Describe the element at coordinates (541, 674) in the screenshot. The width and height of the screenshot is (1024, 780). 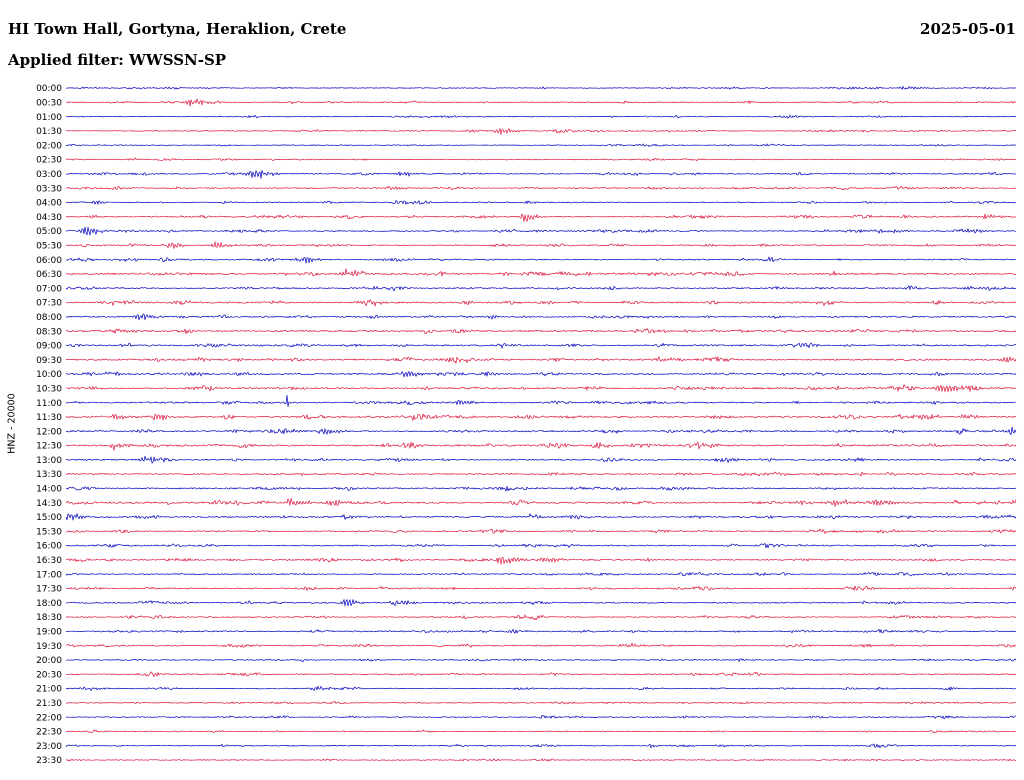
I see `trace-row-2030` at that location.